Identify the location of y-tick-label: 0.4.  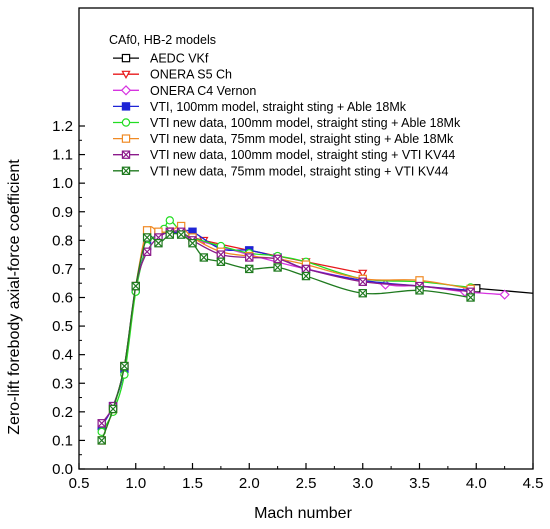
(62, 355).